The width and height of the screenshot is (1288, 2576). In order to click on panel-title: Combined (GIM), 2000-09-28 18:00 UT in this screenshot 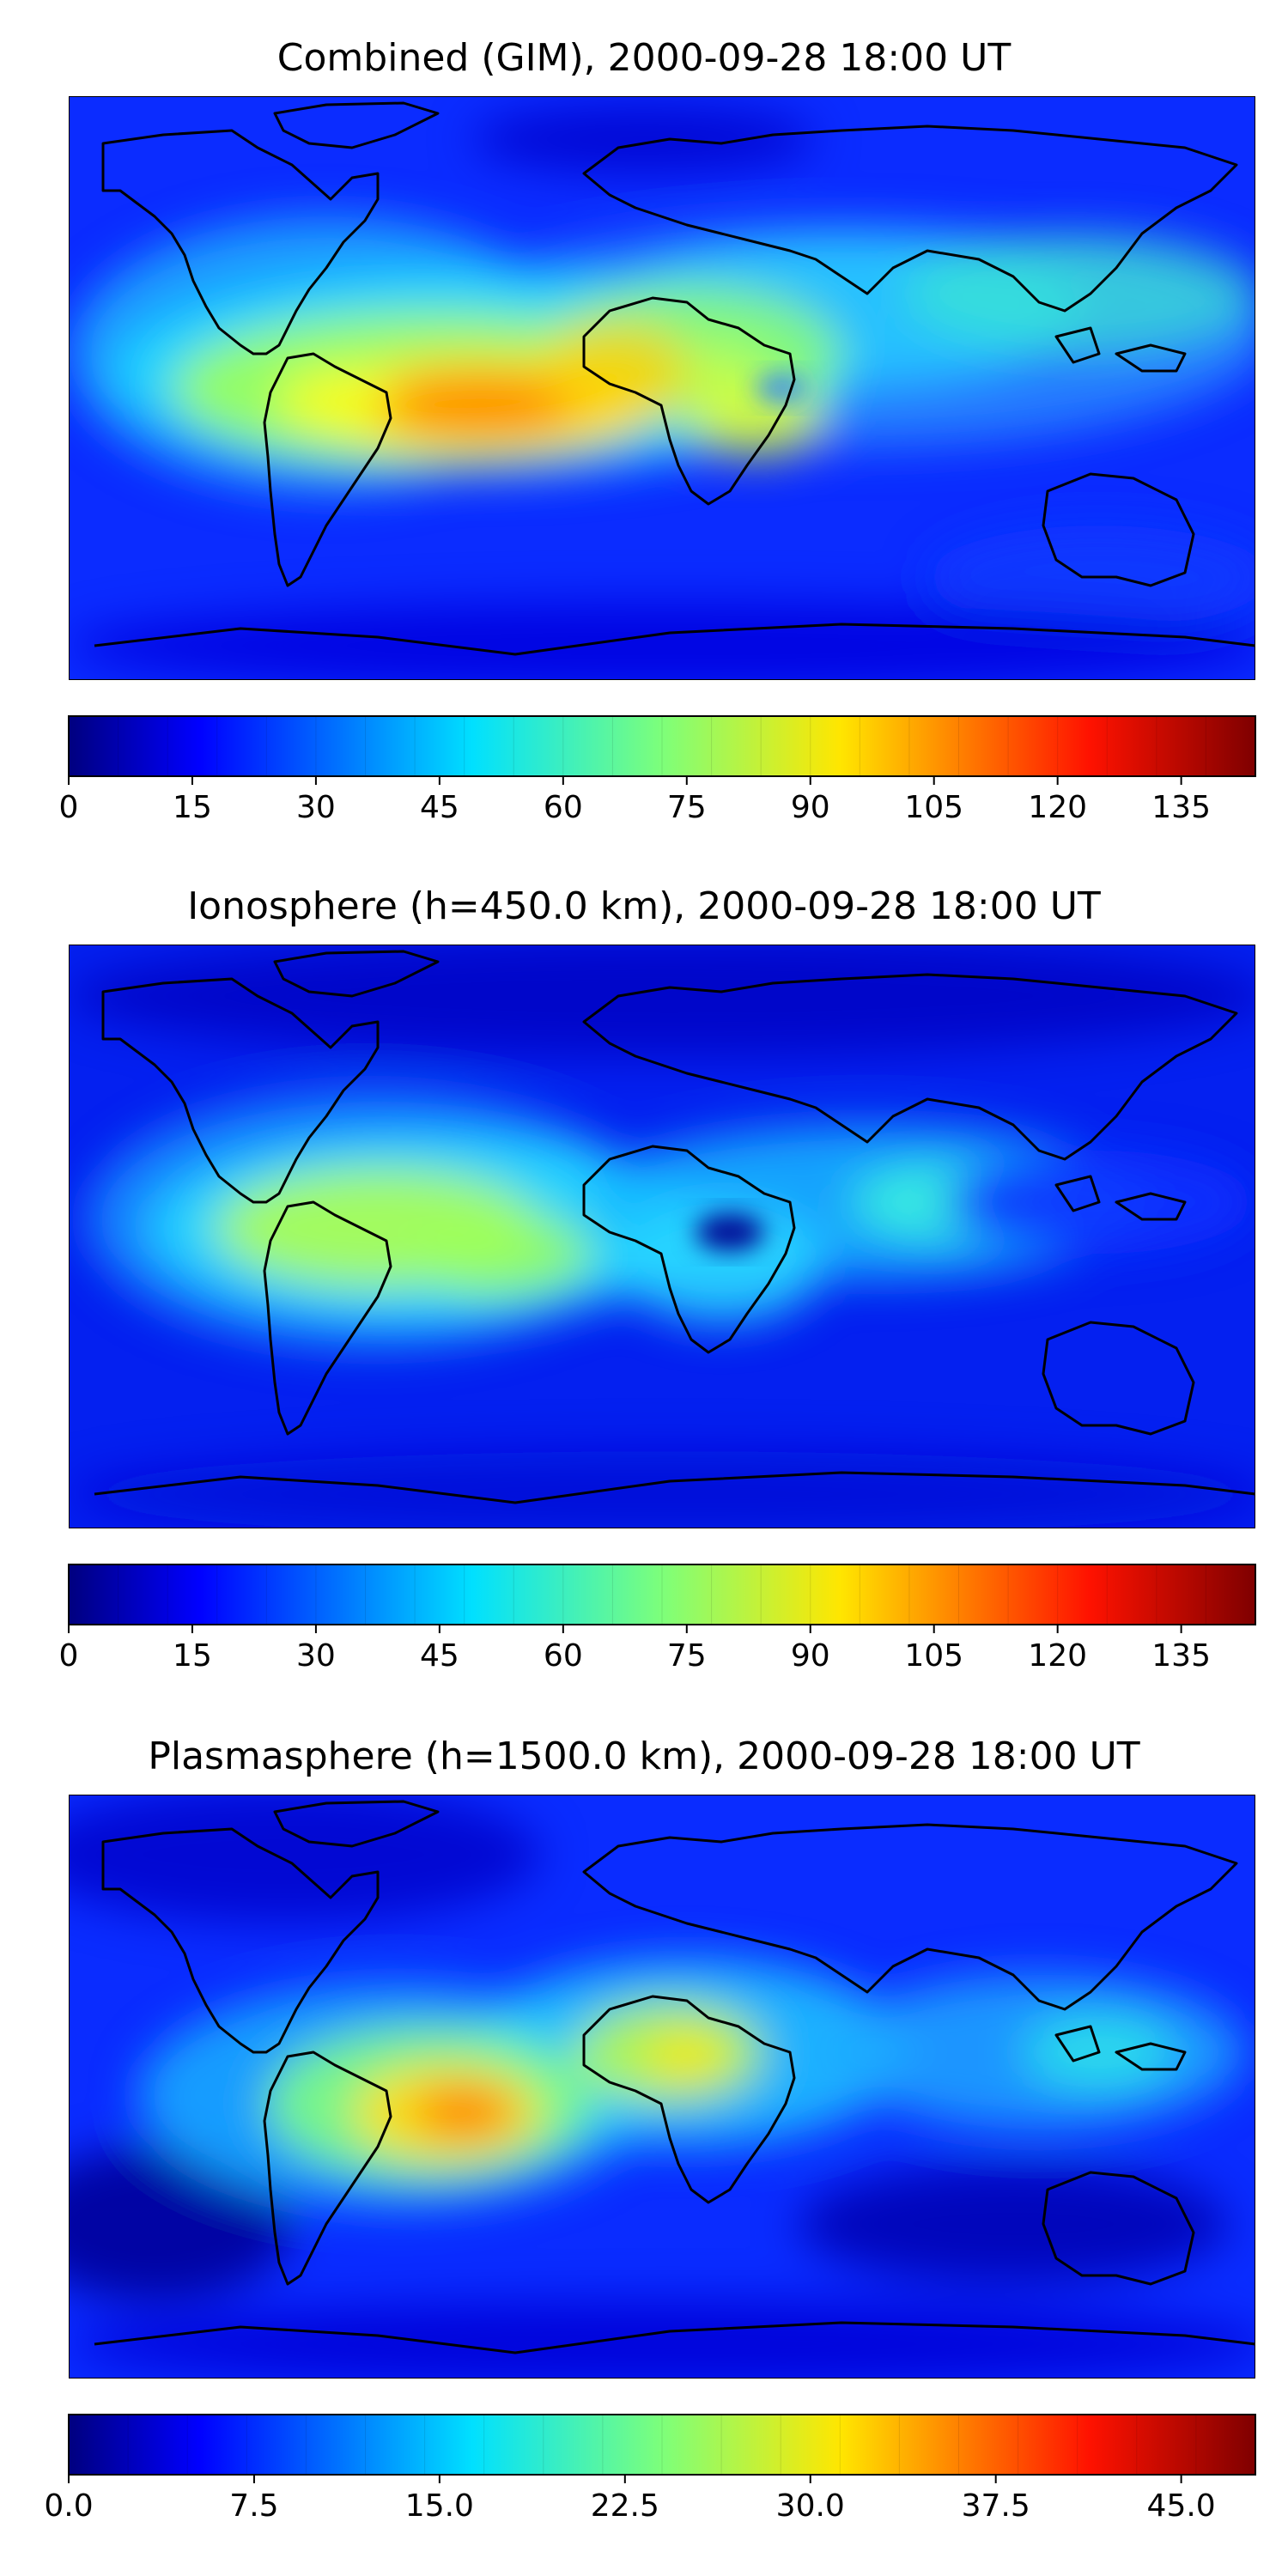, I will do `click(644, 58)`.